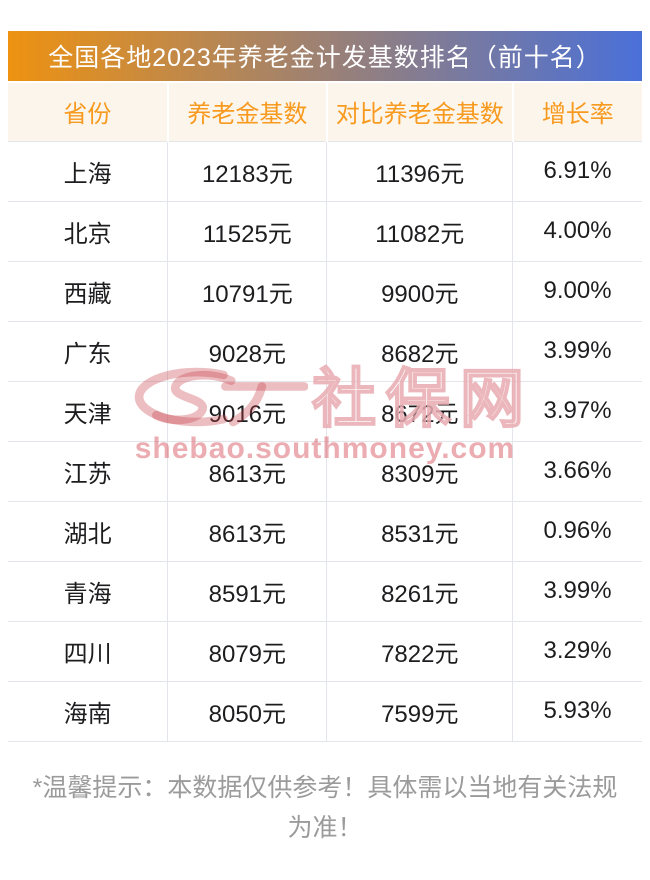 The image size is (650, 880). What do you see at coordinates (420, 351) in the screenshot?
I see `cell-compare-base: 8682元` at bounding box center [420, 351].